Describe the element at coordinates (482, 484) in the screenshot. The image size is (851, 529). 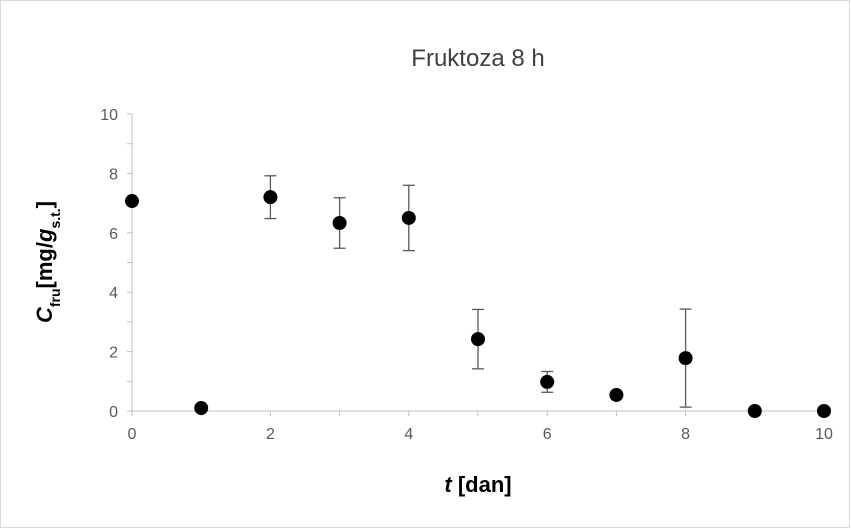
I see `x-label-rest: [dan]` at that location.